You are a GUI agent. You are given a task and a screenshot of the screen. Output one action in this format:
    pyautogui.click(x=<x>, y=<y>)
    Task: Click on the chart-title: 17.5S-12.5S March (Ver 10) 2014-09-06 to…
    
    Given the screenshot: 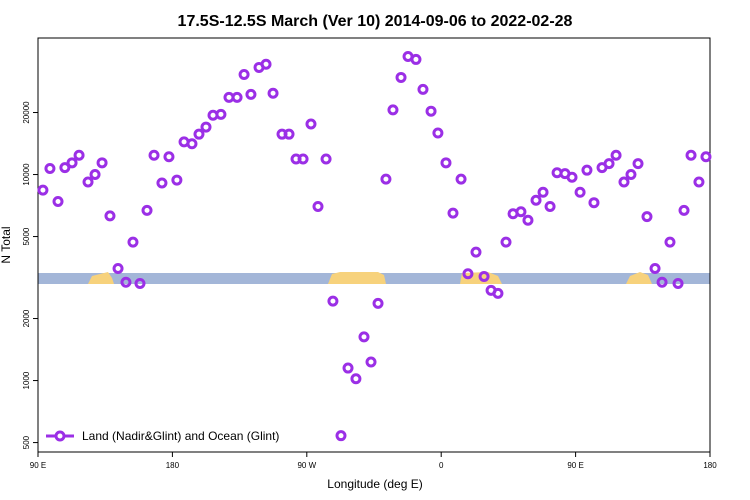 What is the action you would take?
    pyautogui.click(x=375, y=21)
    